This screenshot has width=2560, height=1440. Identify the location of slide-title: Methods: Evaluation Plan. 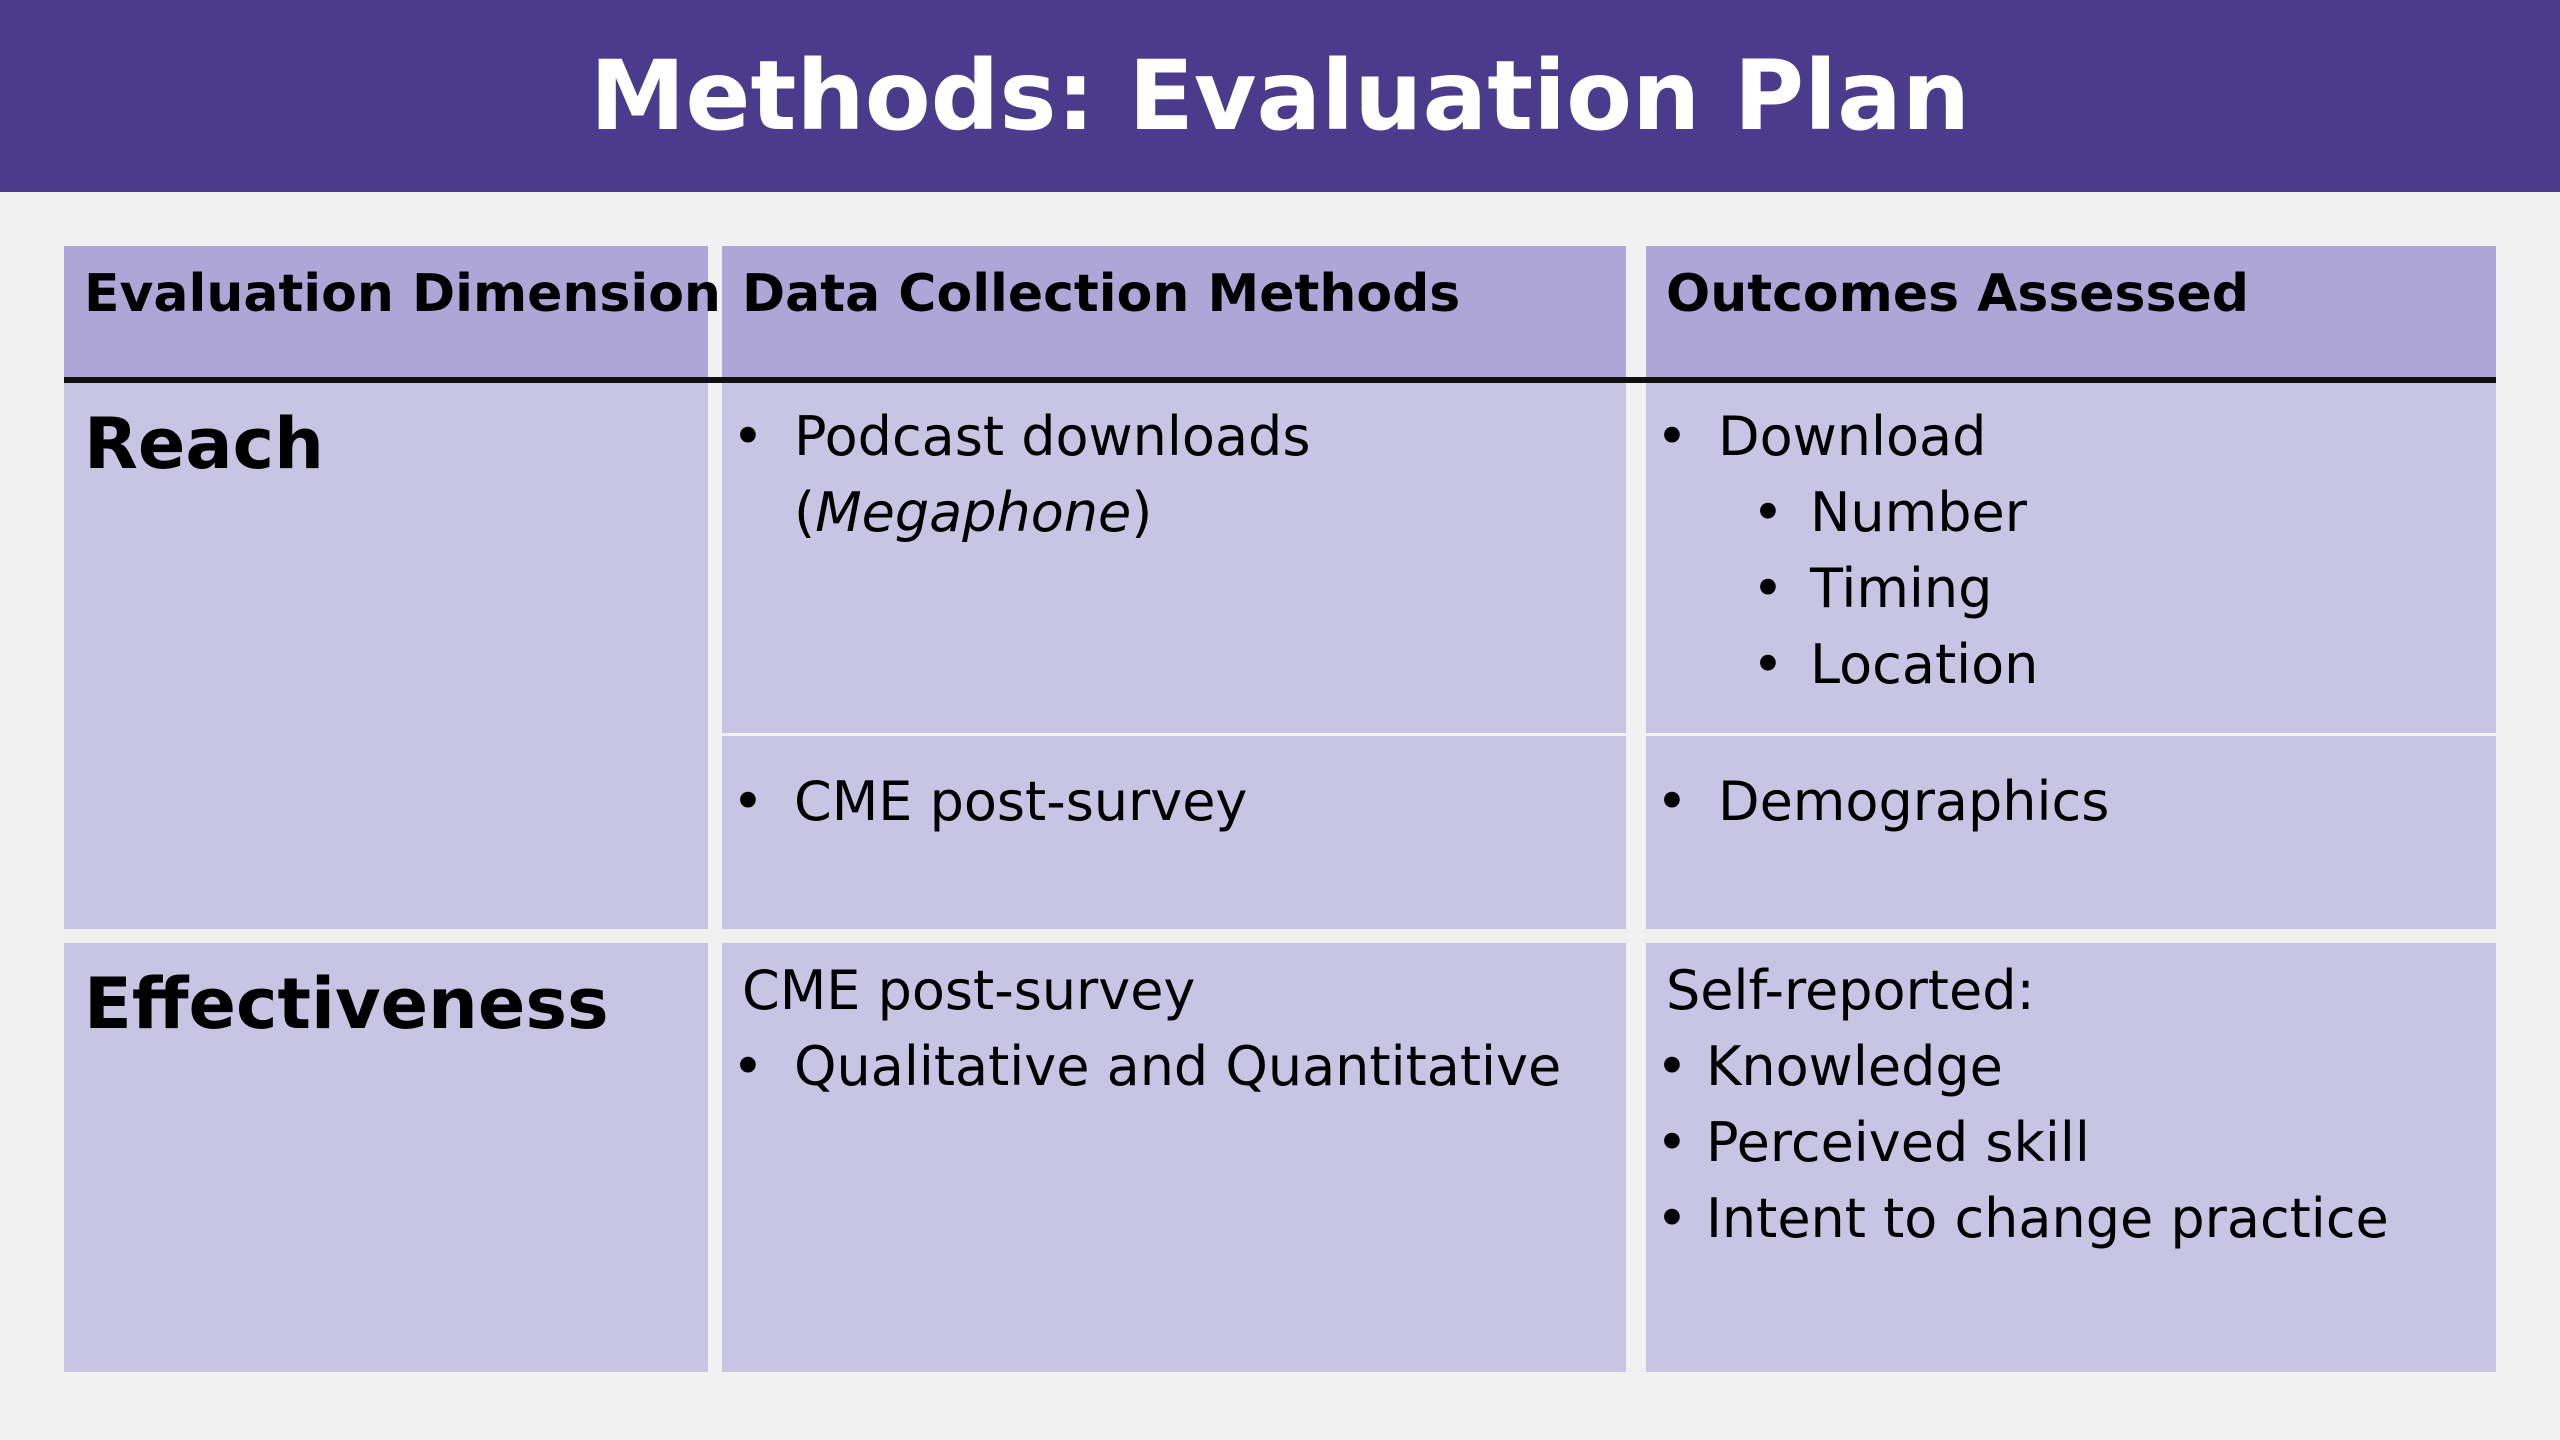
(1280, 96).